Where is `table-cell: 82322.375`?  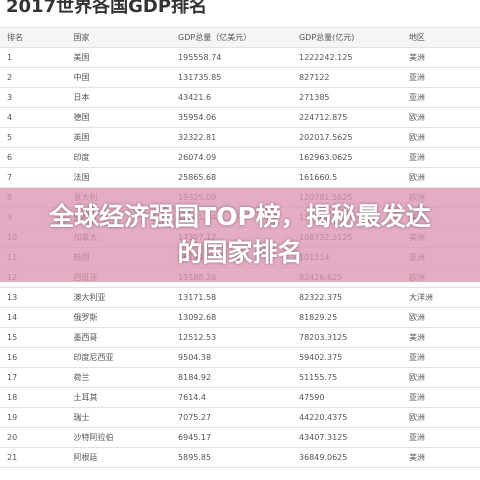 table-cell: 82322.375 is located at coordinates (346, 297).